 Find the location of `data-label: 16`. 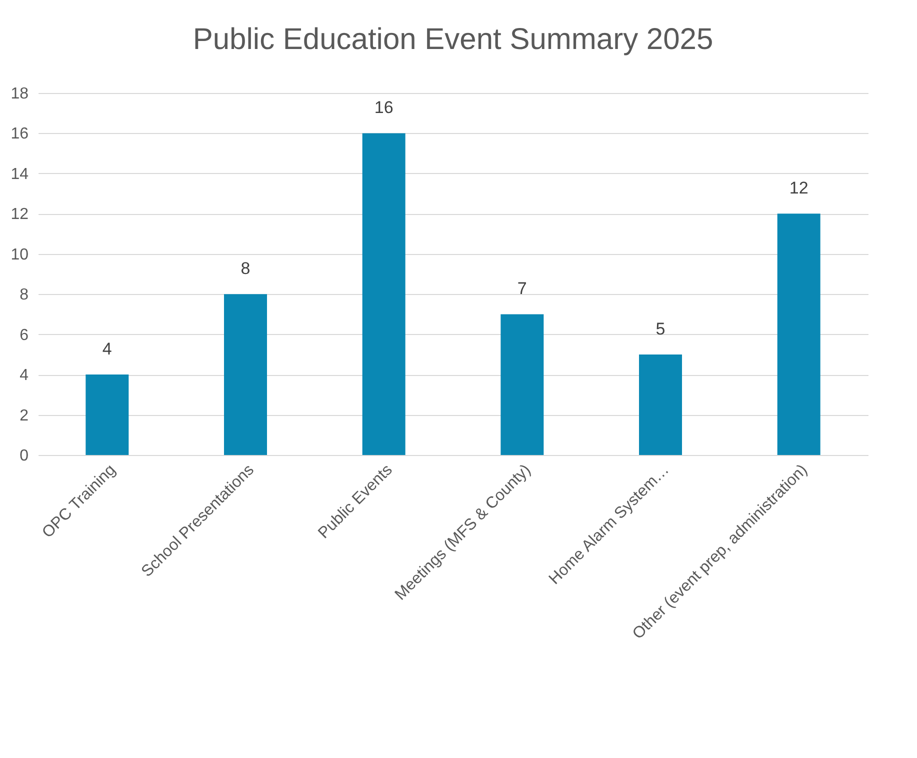

data-label: 16 is located at coordinates (384, 108).